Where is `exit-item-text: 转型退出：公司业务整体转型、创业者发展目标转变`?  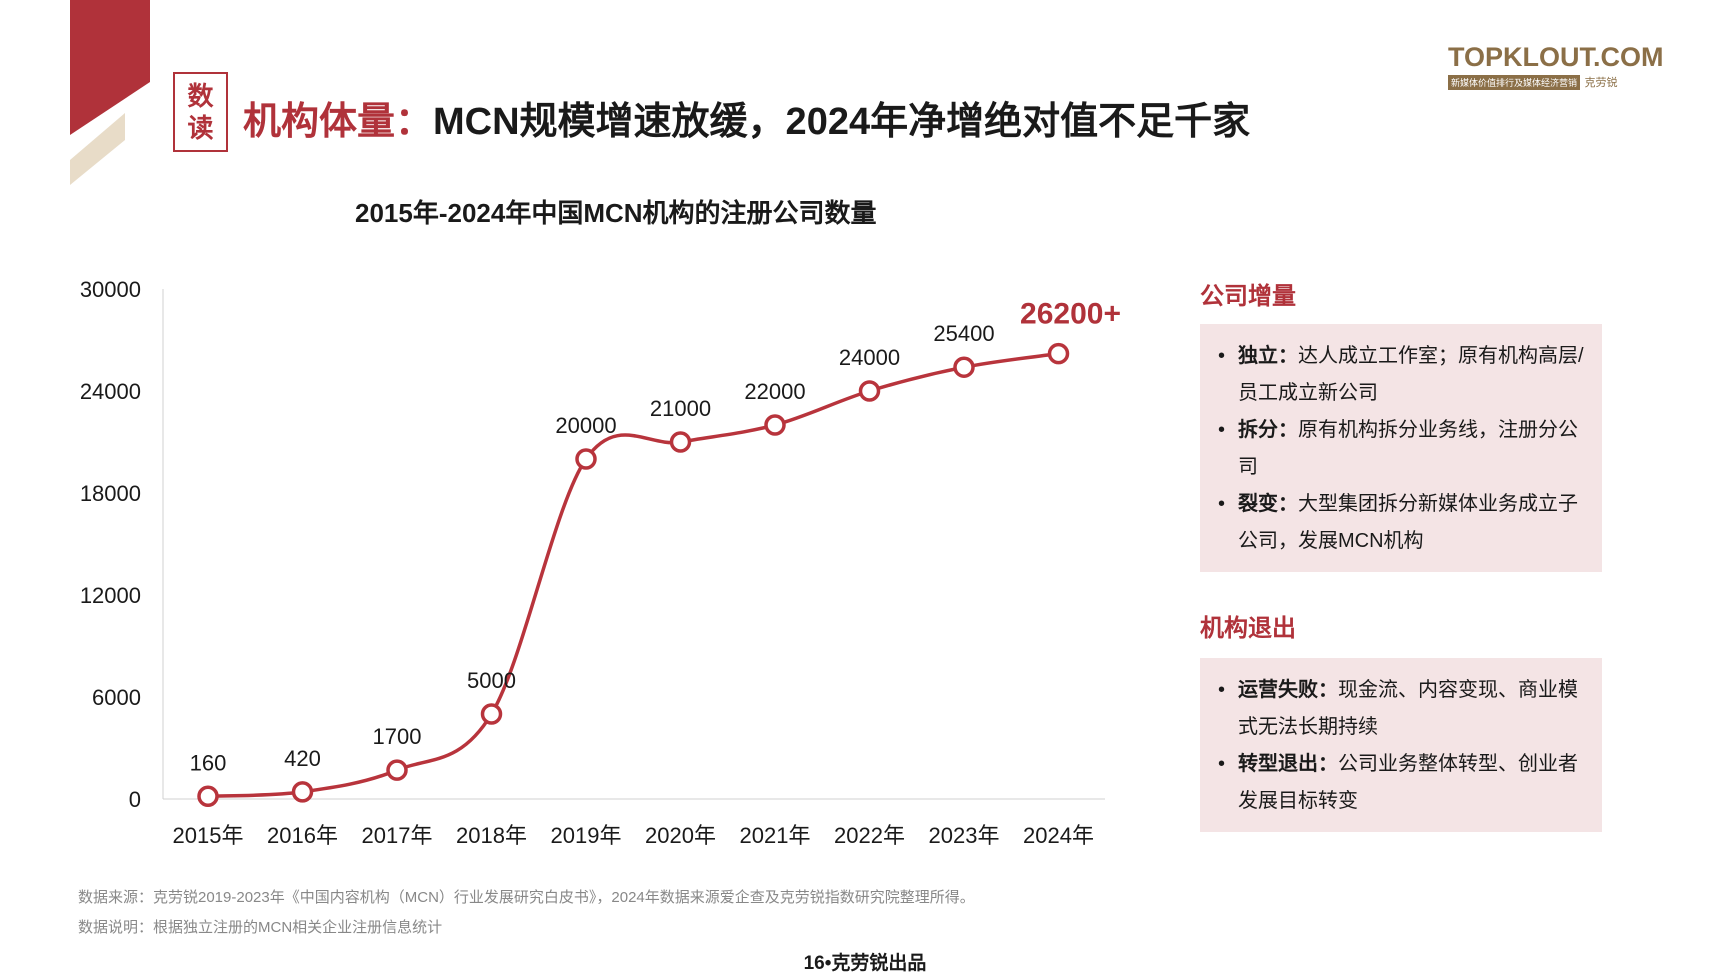
exit-item-text: 转型退出：公司业务整体转型、创业者发展目标转变 is located at coordinates (1414, 783).